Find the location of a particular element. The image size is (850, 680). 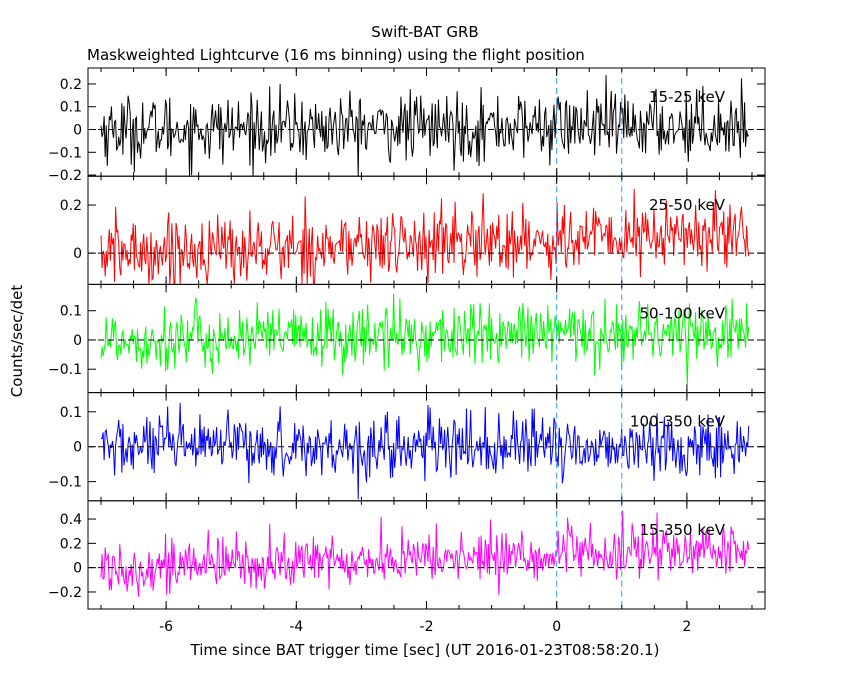

x-tick-label: -6 is located at coordinates (166, 627).